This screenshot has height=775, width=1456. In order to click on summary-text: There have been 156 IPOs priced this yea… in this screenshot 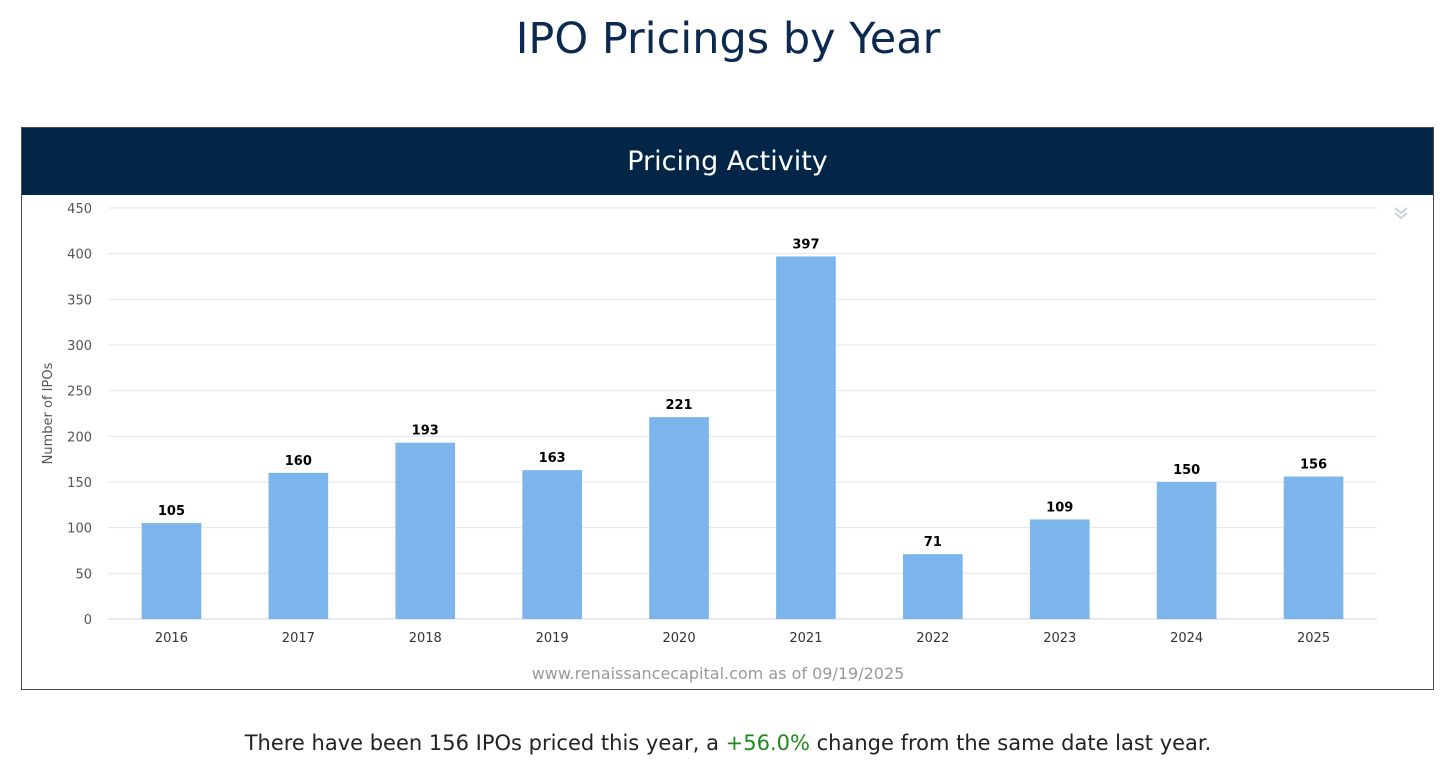, I will do `click(728, 743)`.